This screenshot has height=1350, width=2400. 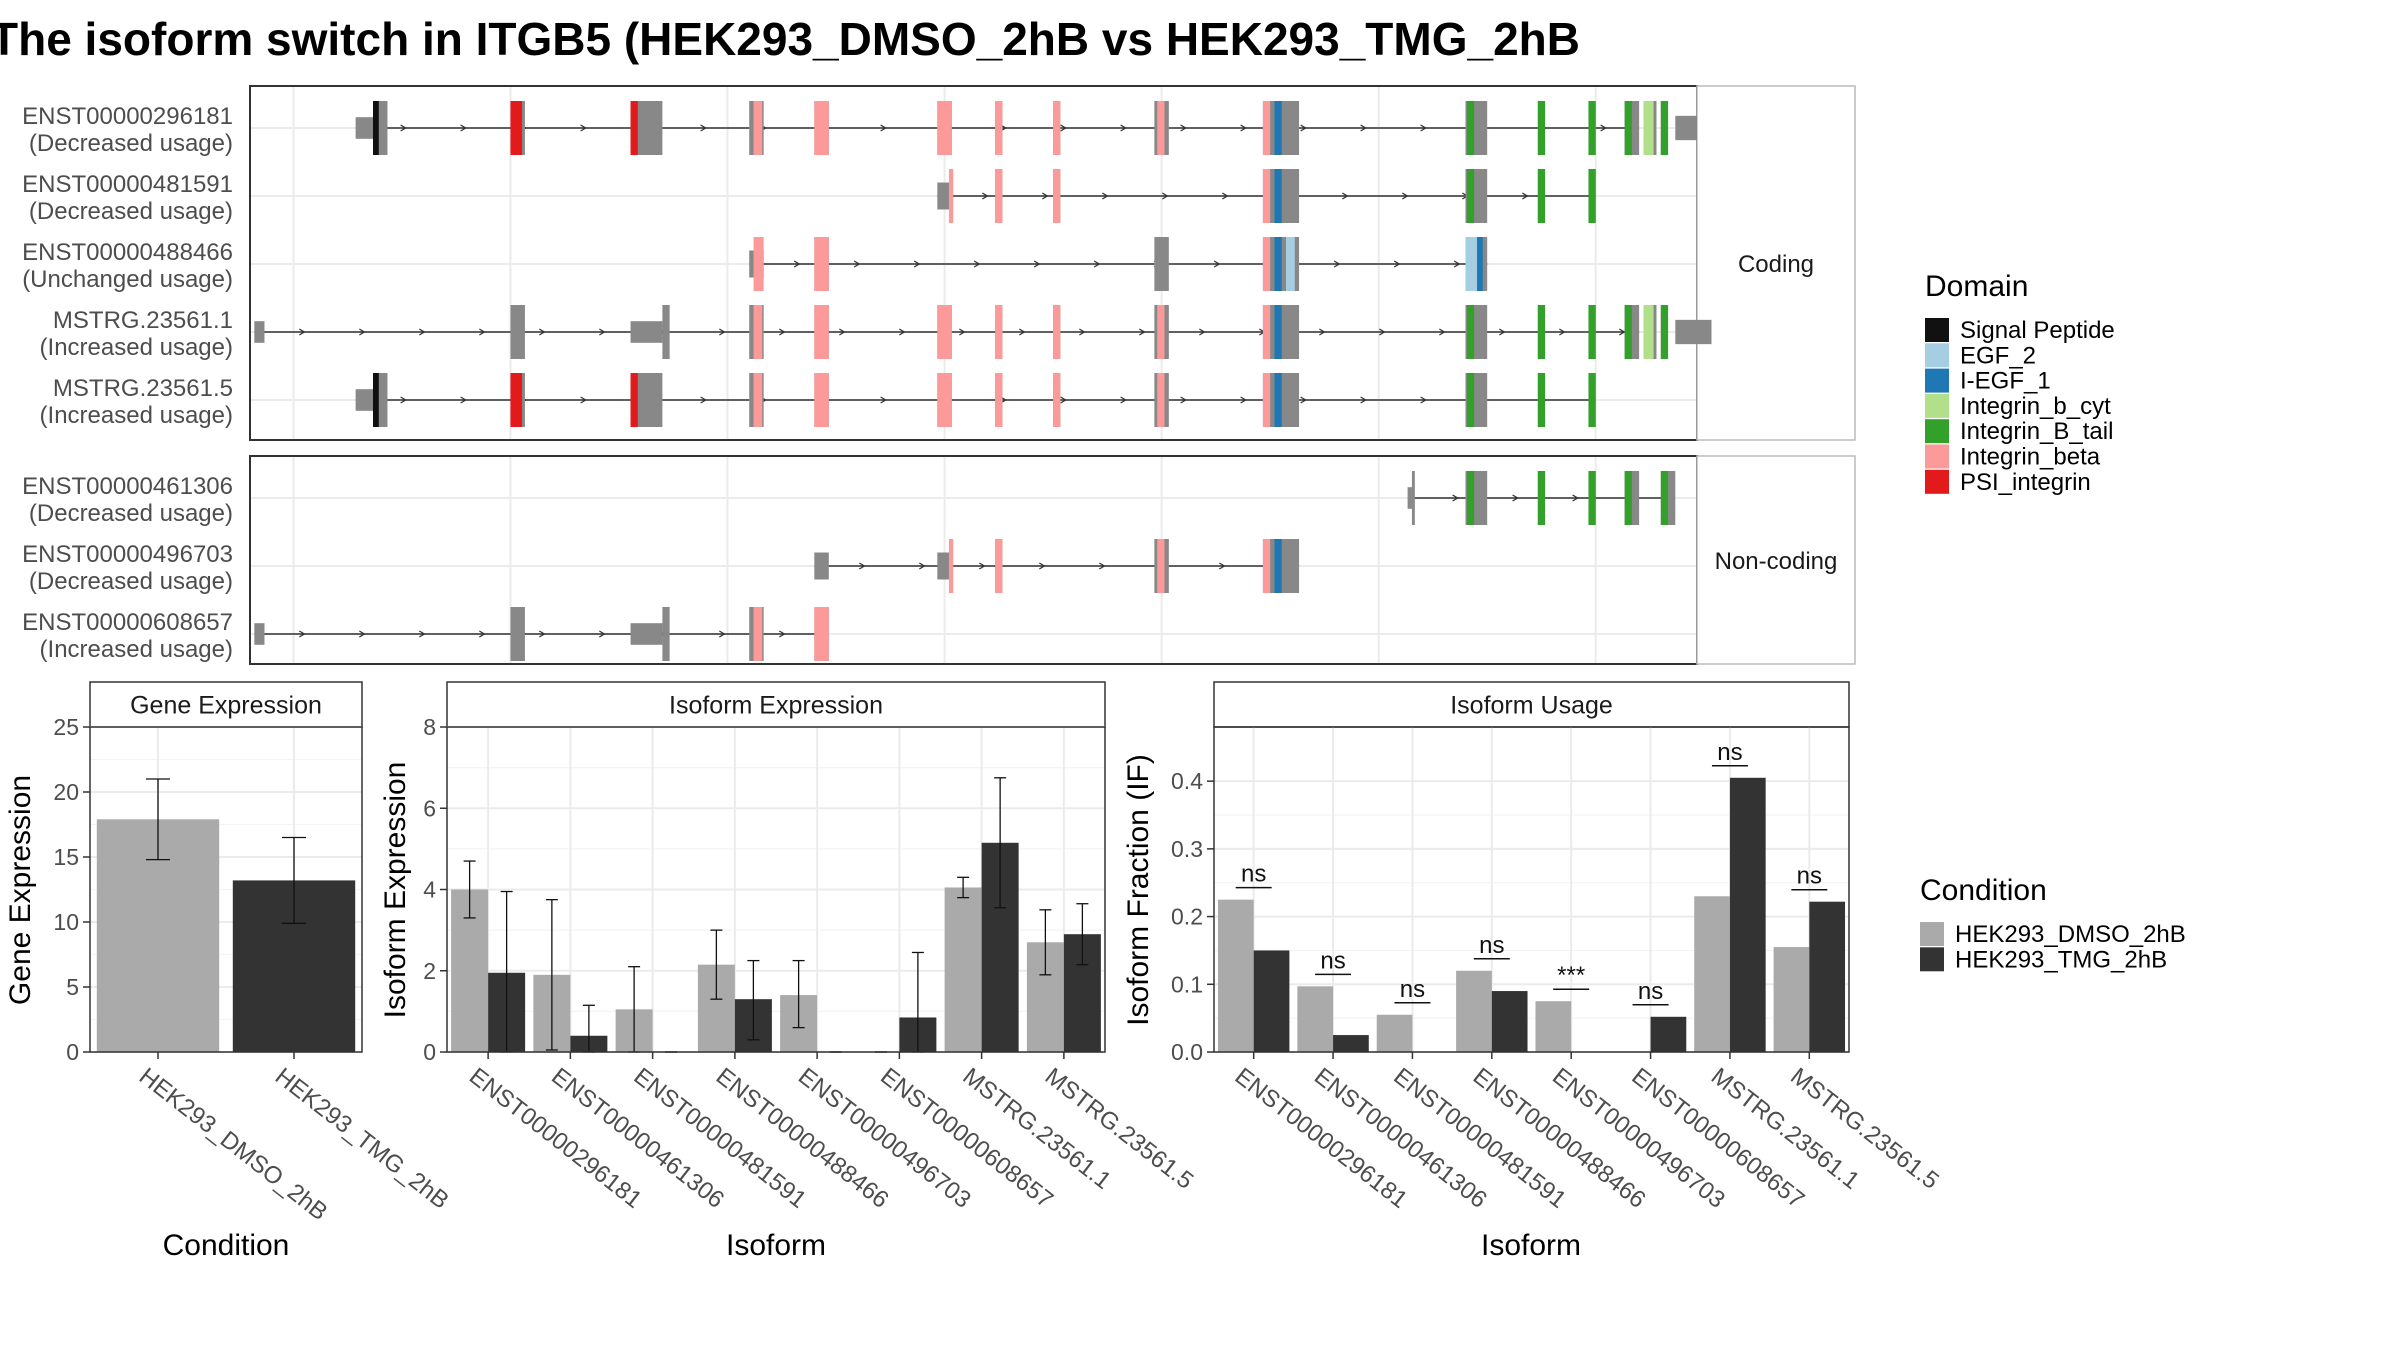 I want to click on y-tick-label: 2, so click(x=429, y=971).